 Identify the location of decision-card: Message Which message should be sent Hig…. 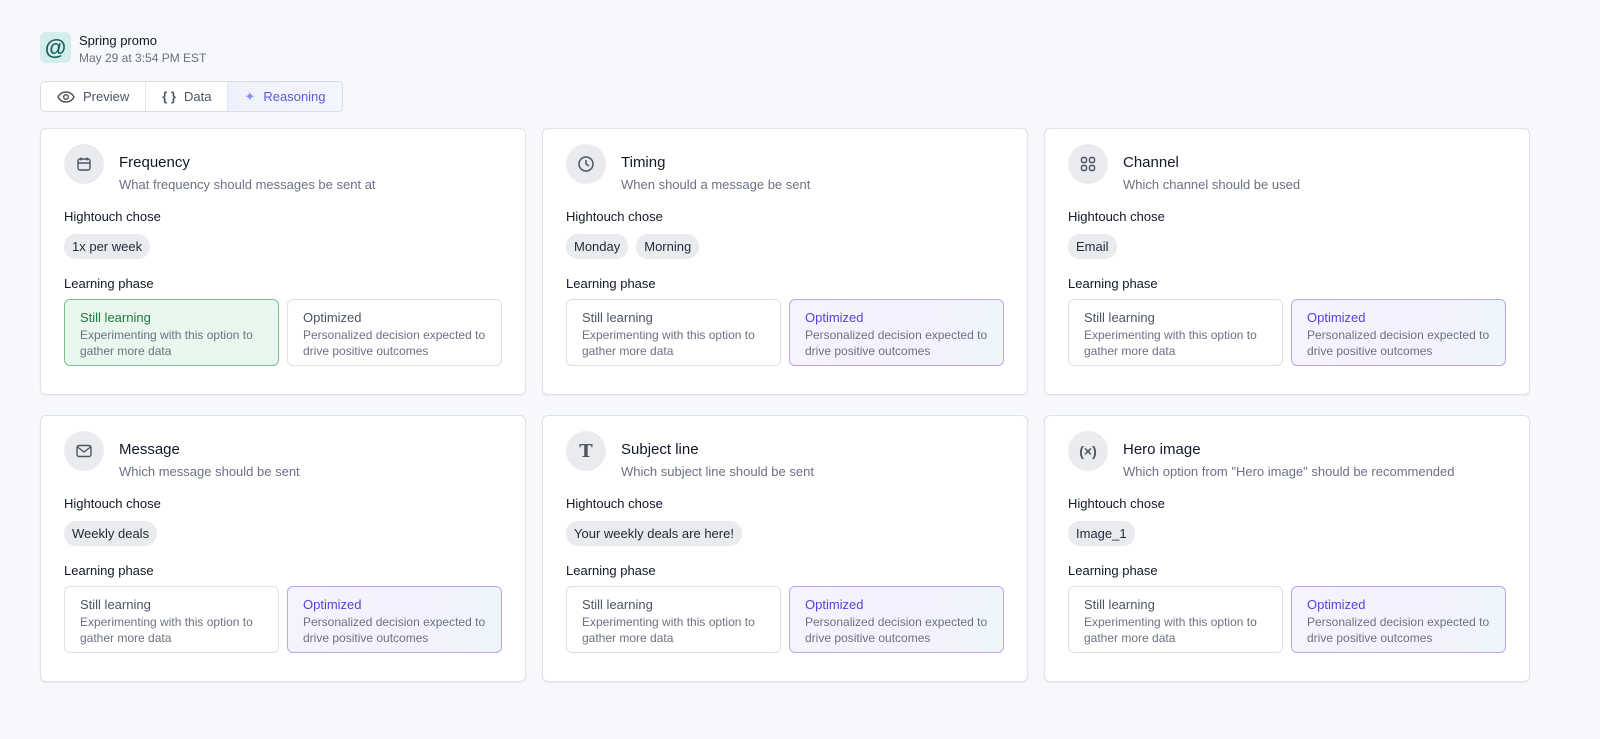
(283, 548).